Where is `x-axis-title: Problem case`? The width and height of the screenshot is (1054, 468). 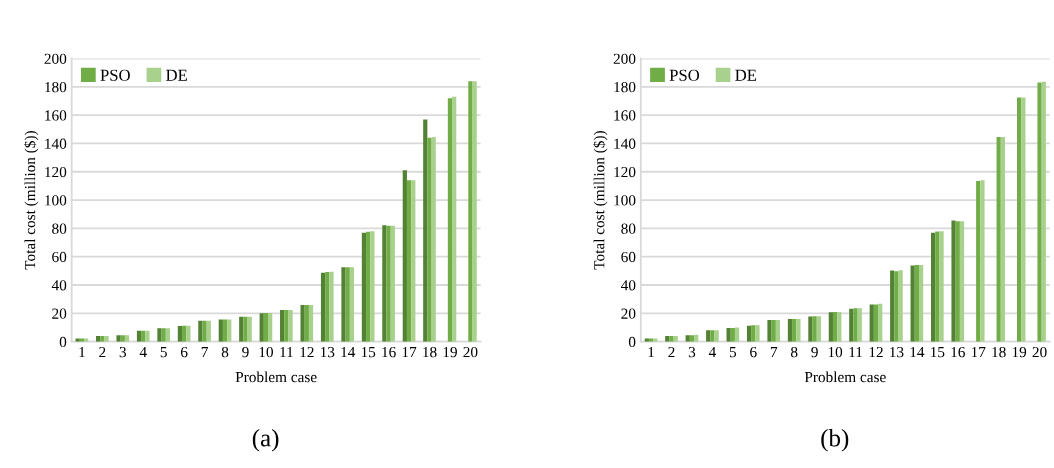 x-axis-title: Problem case is located at coordinates (276, 377).